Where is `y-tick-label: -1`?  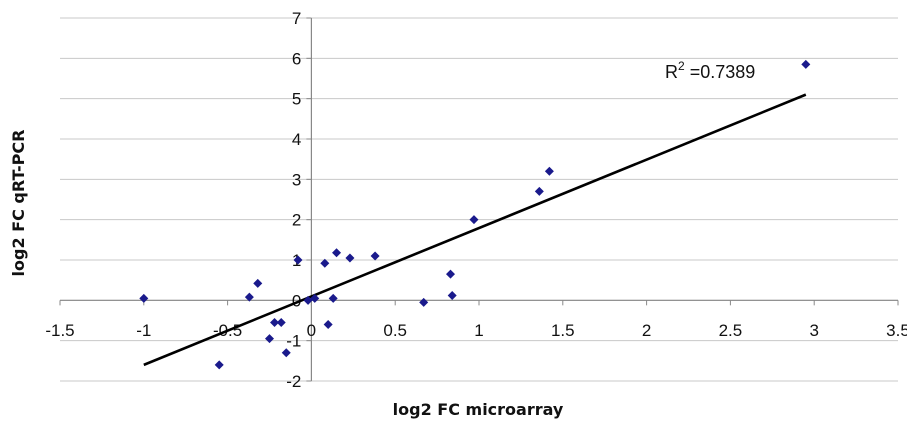 y-tick-label: -1 is located at coordinates (293, 341).